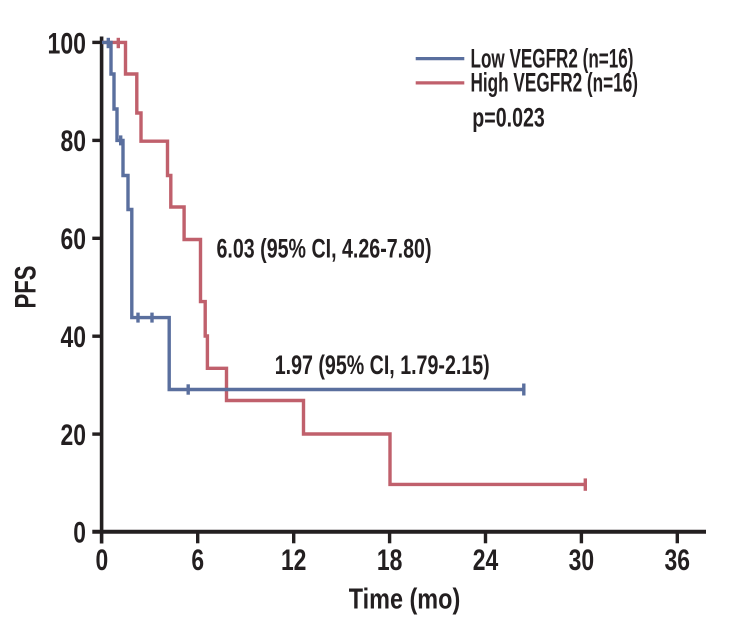 The image size is (735, 637). What do you see at coordinates (324, 249) in the screenshot?
I see `svg-text: 6.03 (95% CI, 4.26-7.80)` at bounding box center [324, 249].